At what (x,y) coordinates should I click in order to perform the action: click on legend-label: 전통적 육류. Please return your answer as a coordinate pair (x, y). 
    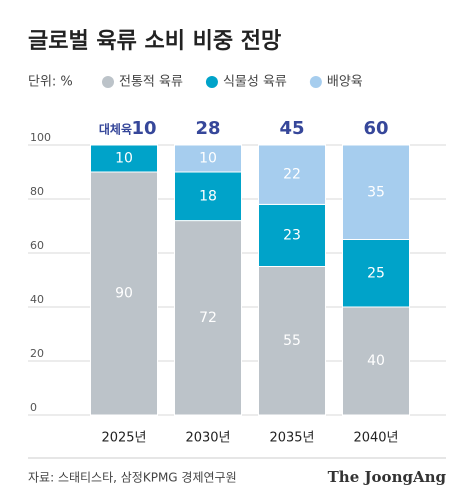
    Looking at the image, I should click on (151, 82).